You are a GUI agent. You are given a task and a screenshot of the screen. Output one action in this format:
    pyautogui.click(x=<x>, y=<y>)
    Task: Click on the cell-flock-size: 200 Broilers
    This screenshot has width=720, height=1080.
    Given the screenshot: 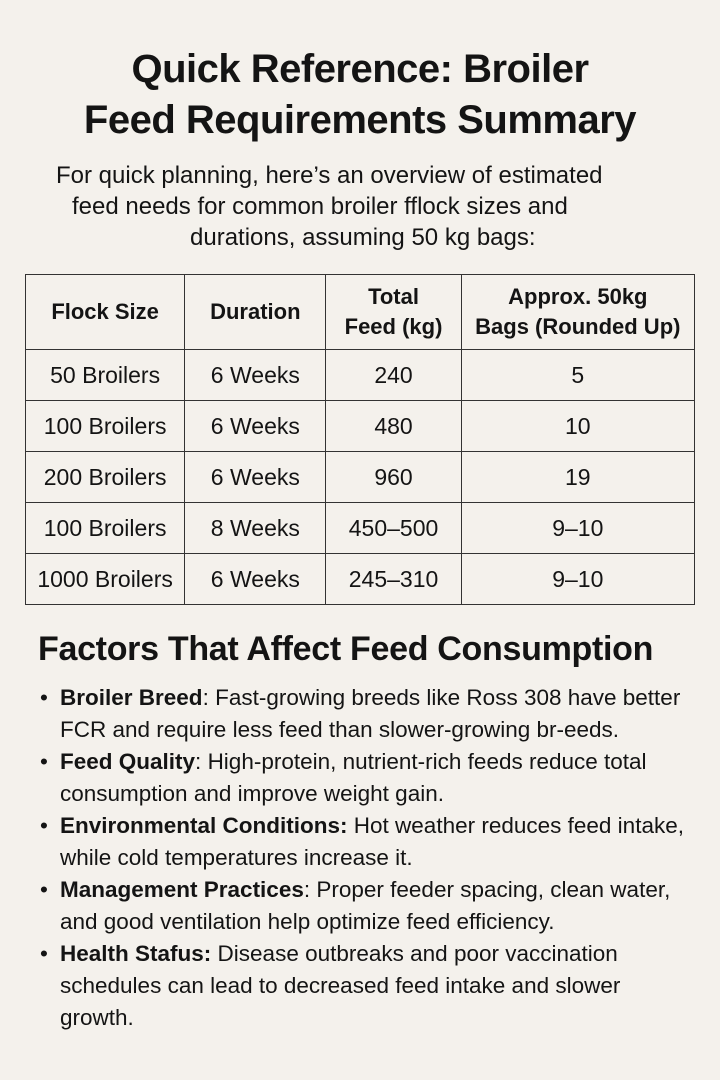 What is the action you would take?
    pyautogui.click(x=105, y=477)
    